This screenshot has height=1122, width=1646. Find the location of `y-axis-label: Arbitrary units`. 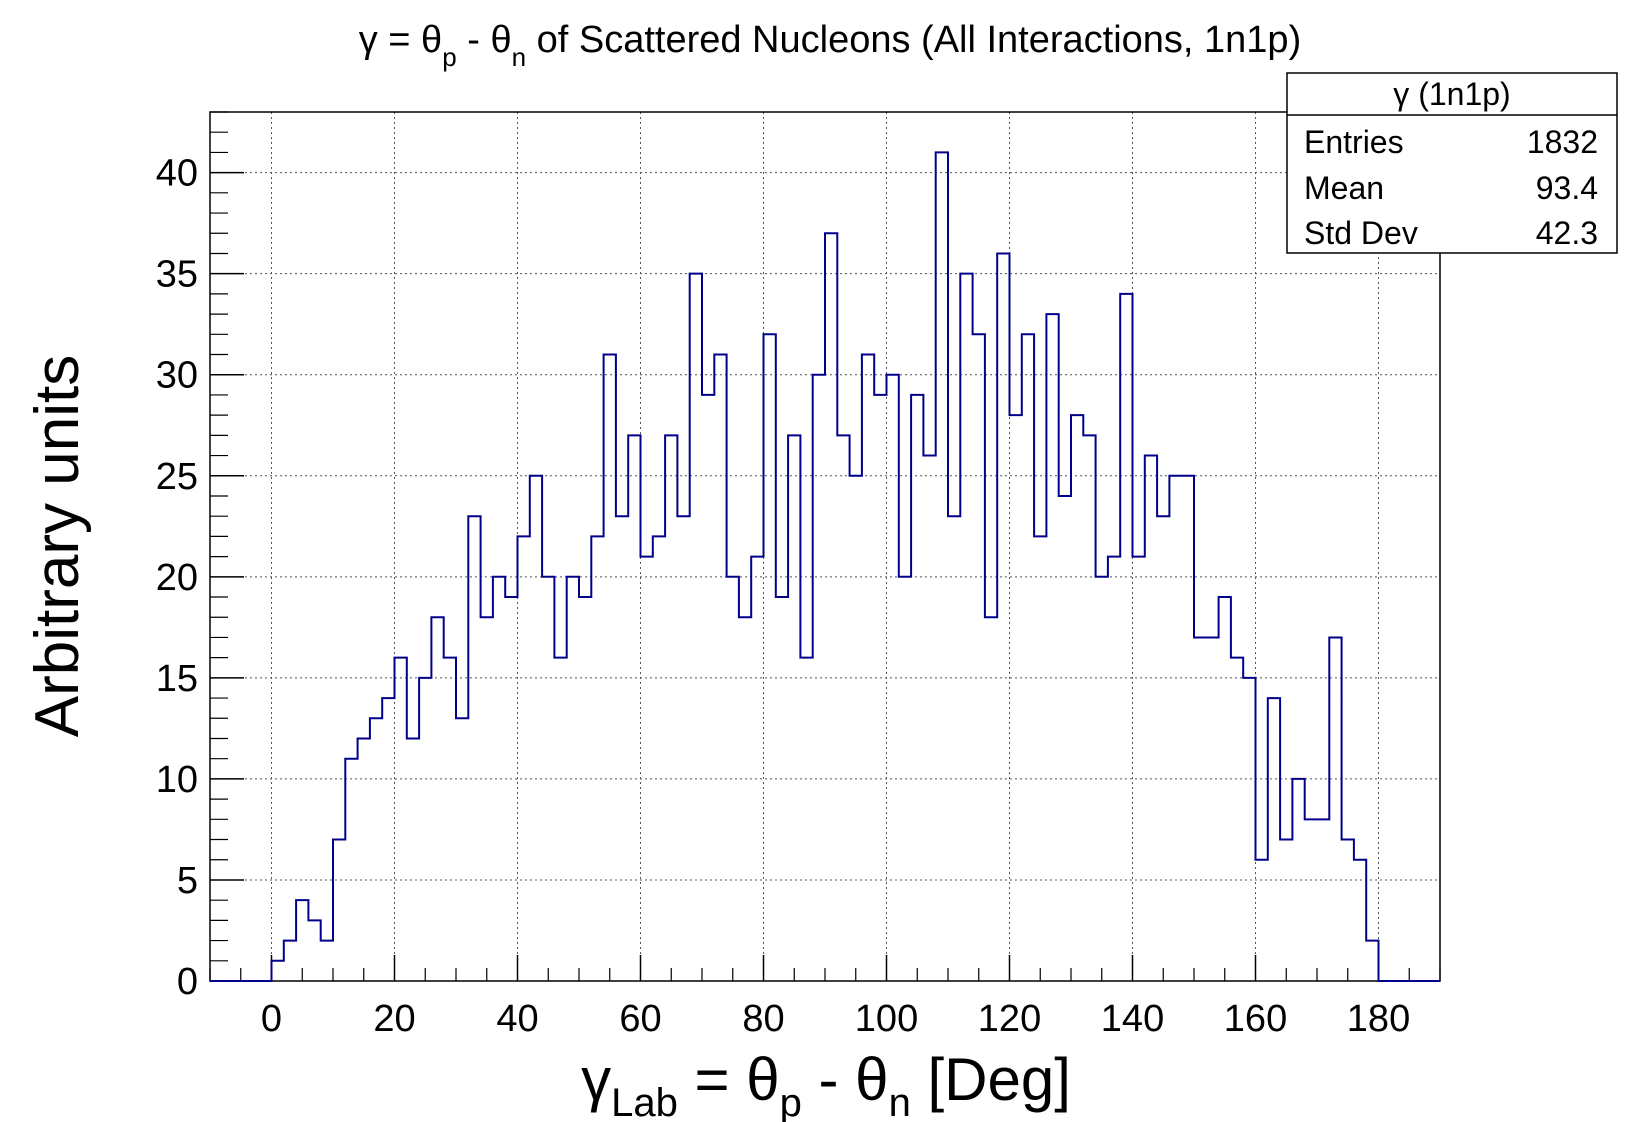

y-axis-label: Arbitrary units is located at coordinates (57, 546).